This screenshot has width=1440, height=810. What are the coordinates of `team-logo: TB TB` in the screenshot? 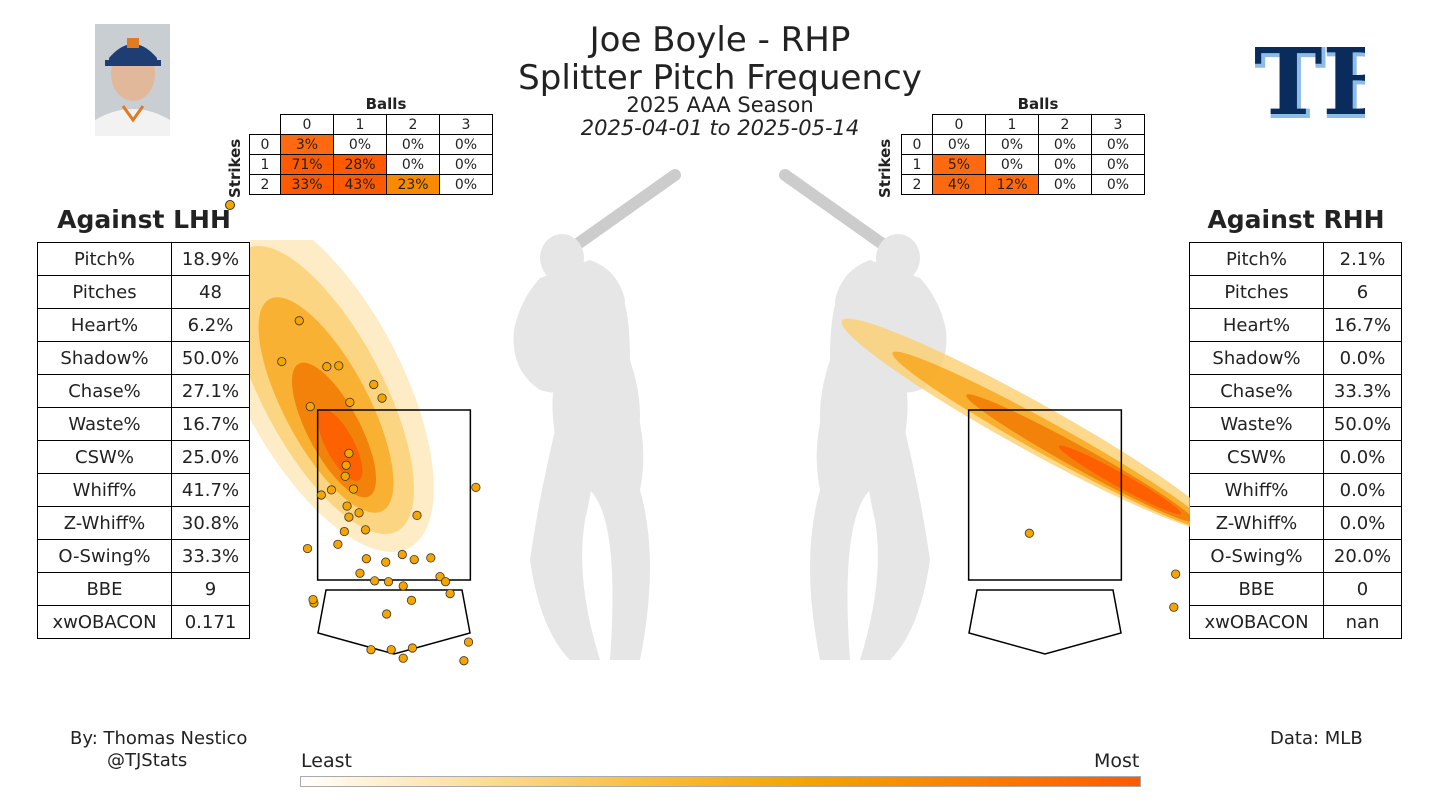 It's located at (1327, 80).